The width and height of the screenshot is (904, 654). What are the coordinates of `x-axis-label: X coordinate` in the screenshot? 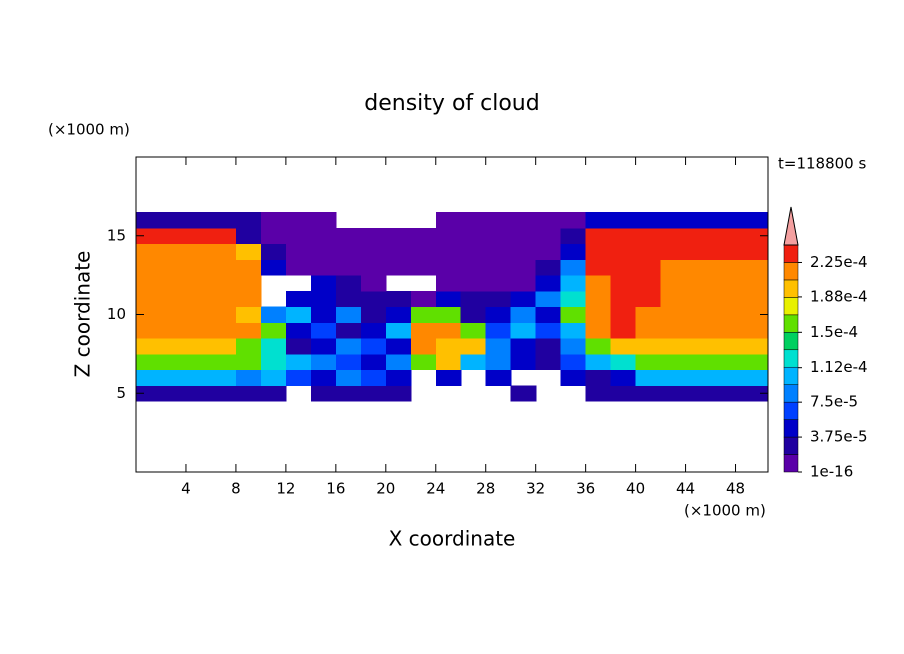 It's located at (452, 539).